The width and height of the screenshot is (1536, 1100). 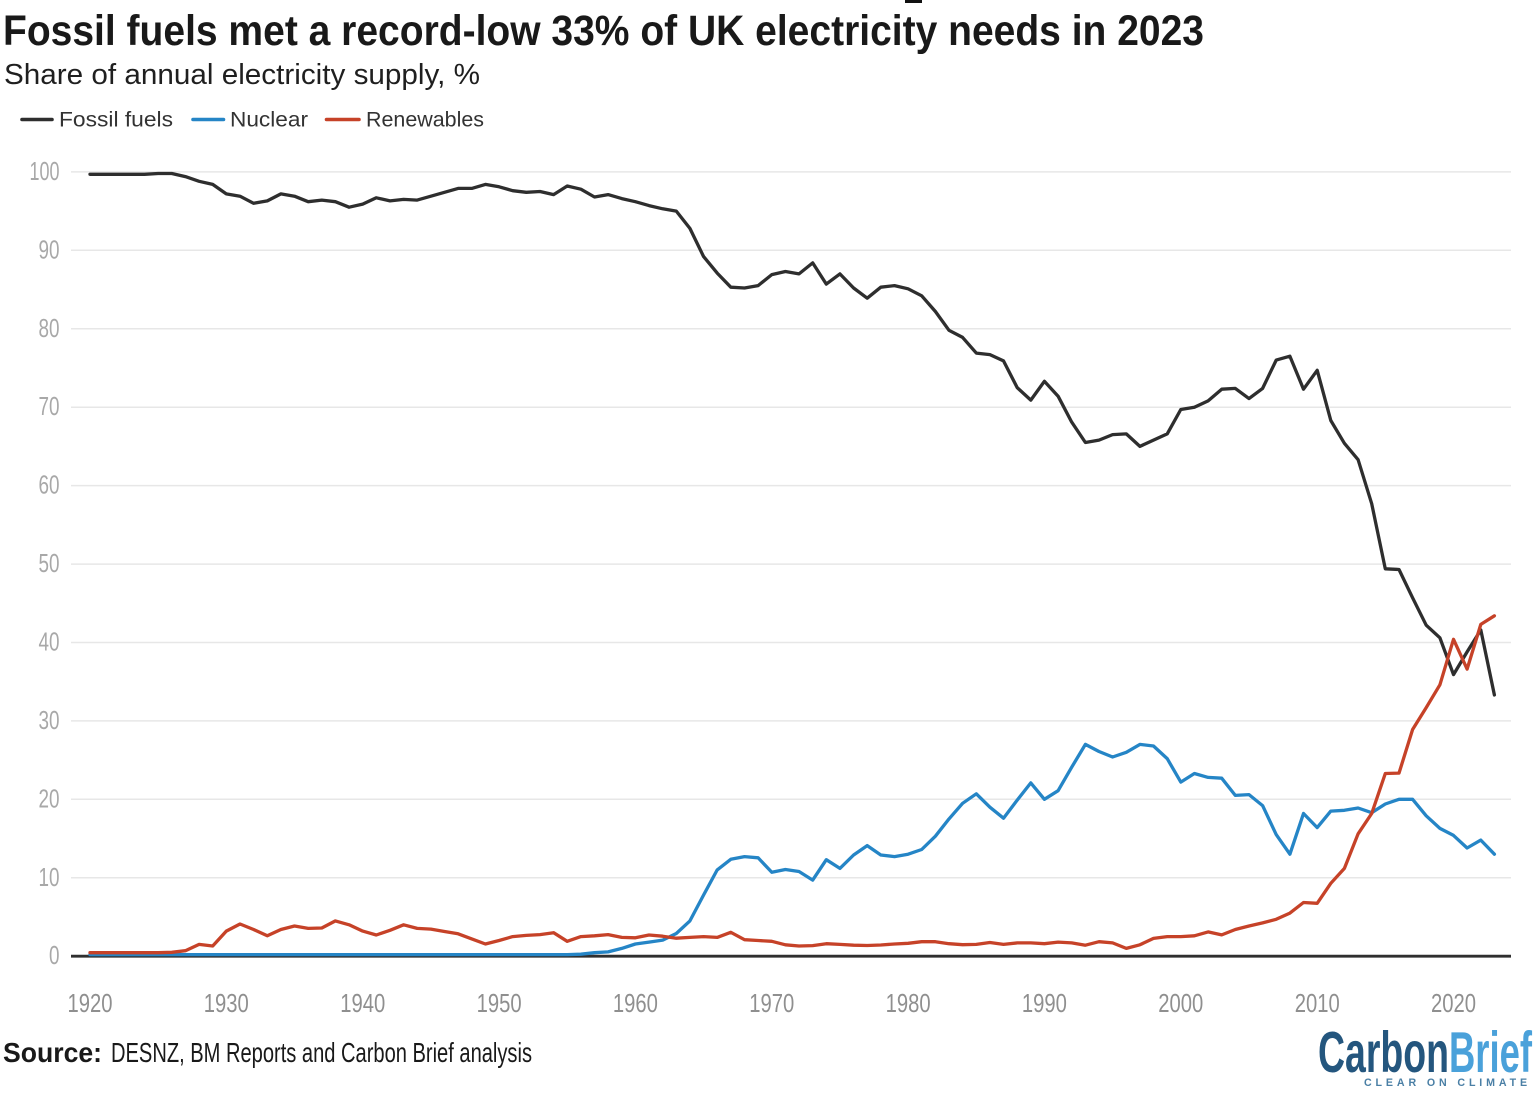 I want to click on svg-text: Fossil fuels, so click(x=116, y=120).